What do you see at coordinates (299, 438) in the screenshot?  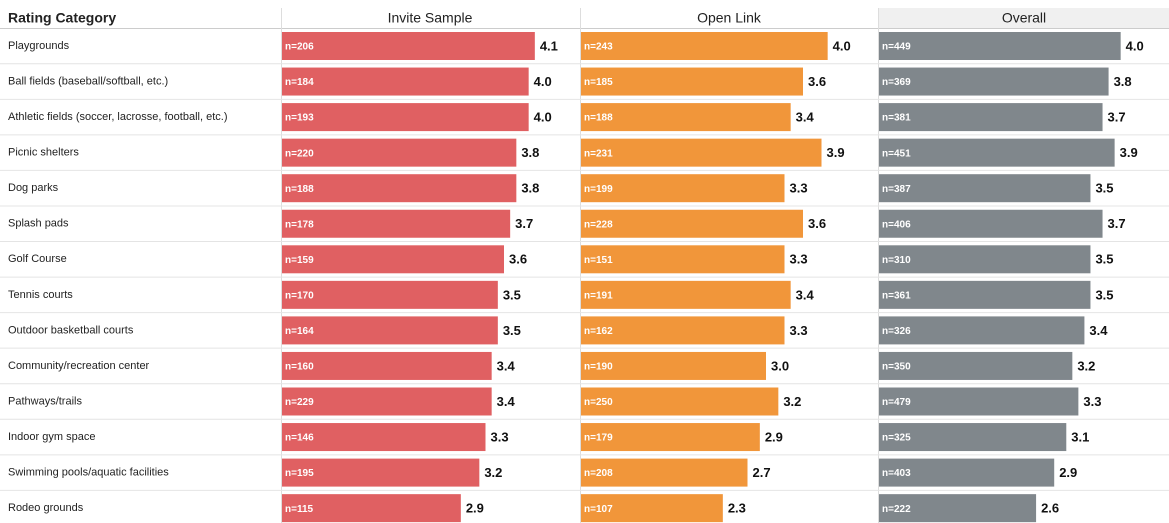 I see `n-label: n=146` at bounding box center [299, 438].